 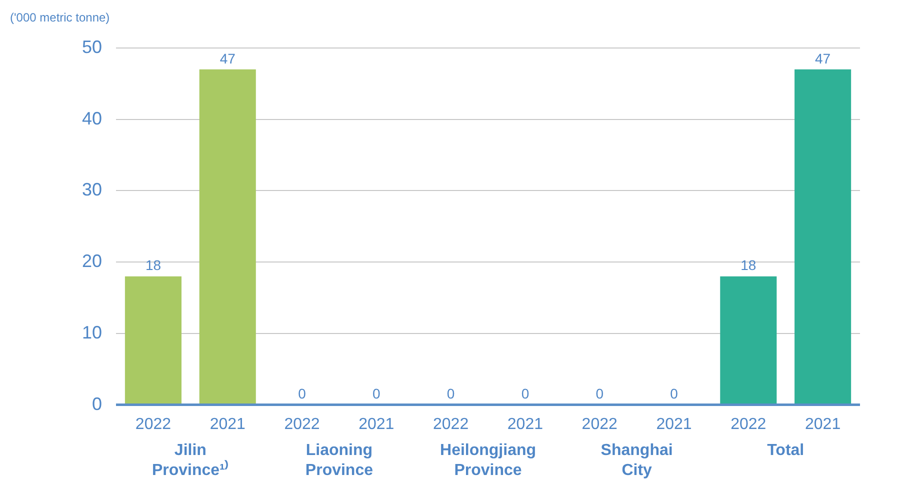 What do you see at coordinates (60, 17) in the screenshot?
I see `y-axis-title: ('000 metric tonne)` at bounding box center [60, 17].